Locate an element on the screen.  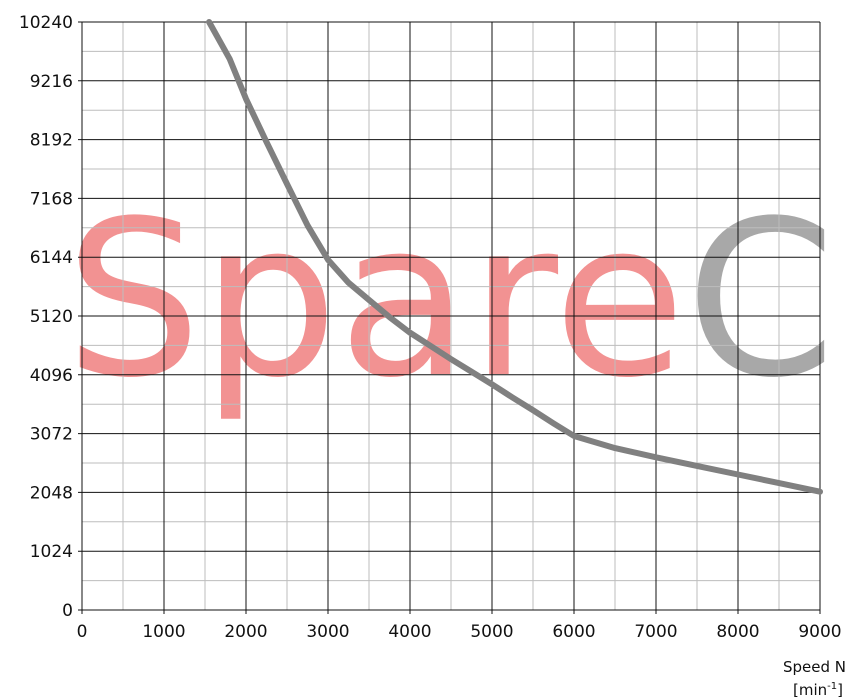
y-tick-label: 0 is located at coordinates (67, 611).